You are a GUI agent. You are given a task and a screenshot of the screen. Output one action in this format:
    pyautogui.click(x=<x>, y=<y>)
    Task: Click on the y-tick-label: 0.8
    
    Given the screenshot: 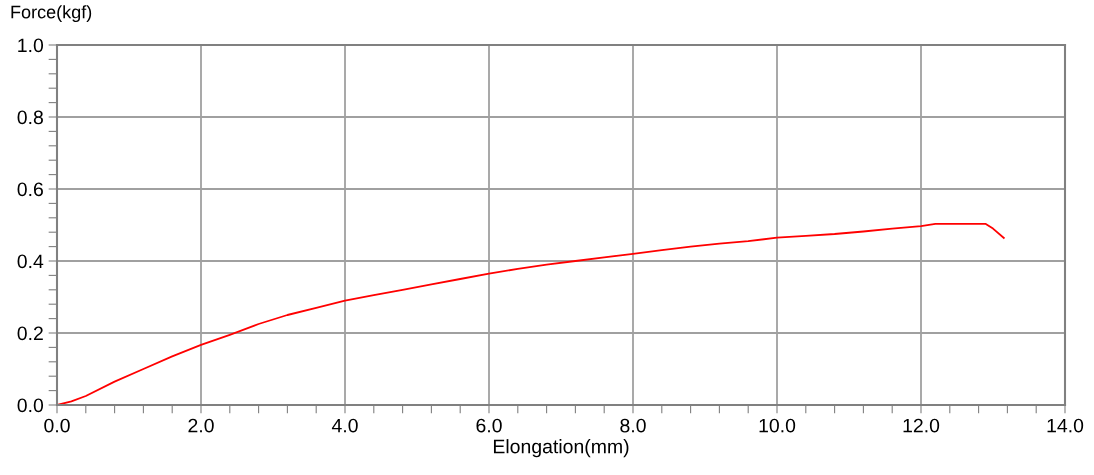 What is the action you would take?
    pyautogui.click(x=30, y=117)
    